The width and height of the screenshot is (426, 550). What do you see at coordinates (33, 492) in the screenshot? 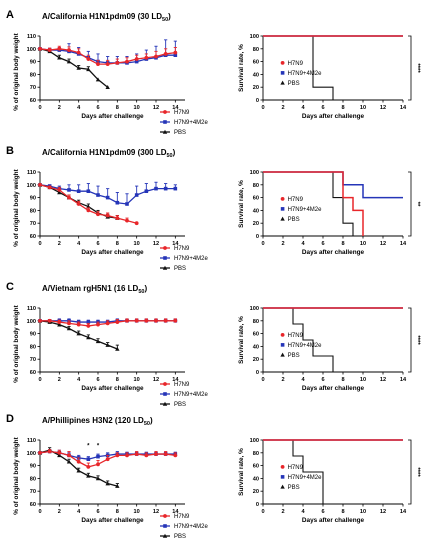
I see `y-tick-label: 70` at bounding box center [33, 492].